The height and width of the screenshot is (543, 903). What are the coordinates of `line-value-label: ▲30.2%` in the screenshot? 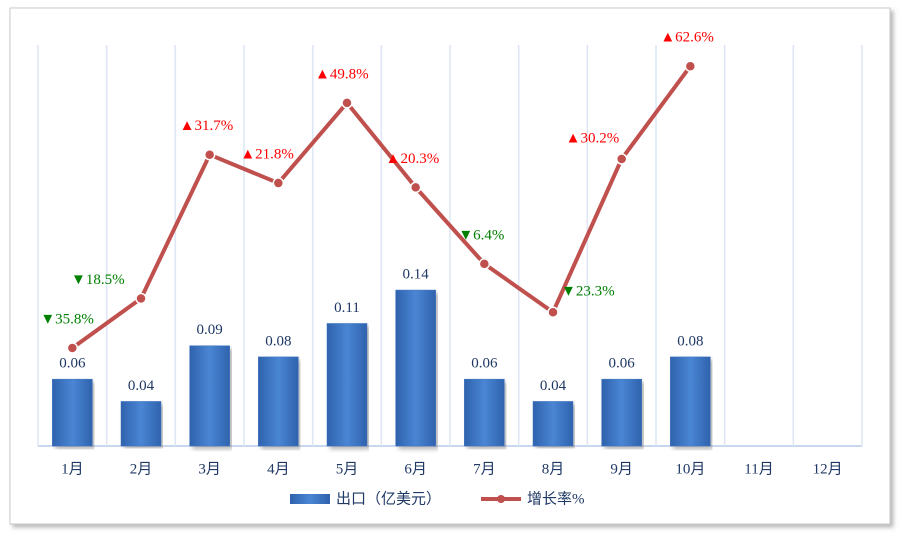 It's located at (593, 138).